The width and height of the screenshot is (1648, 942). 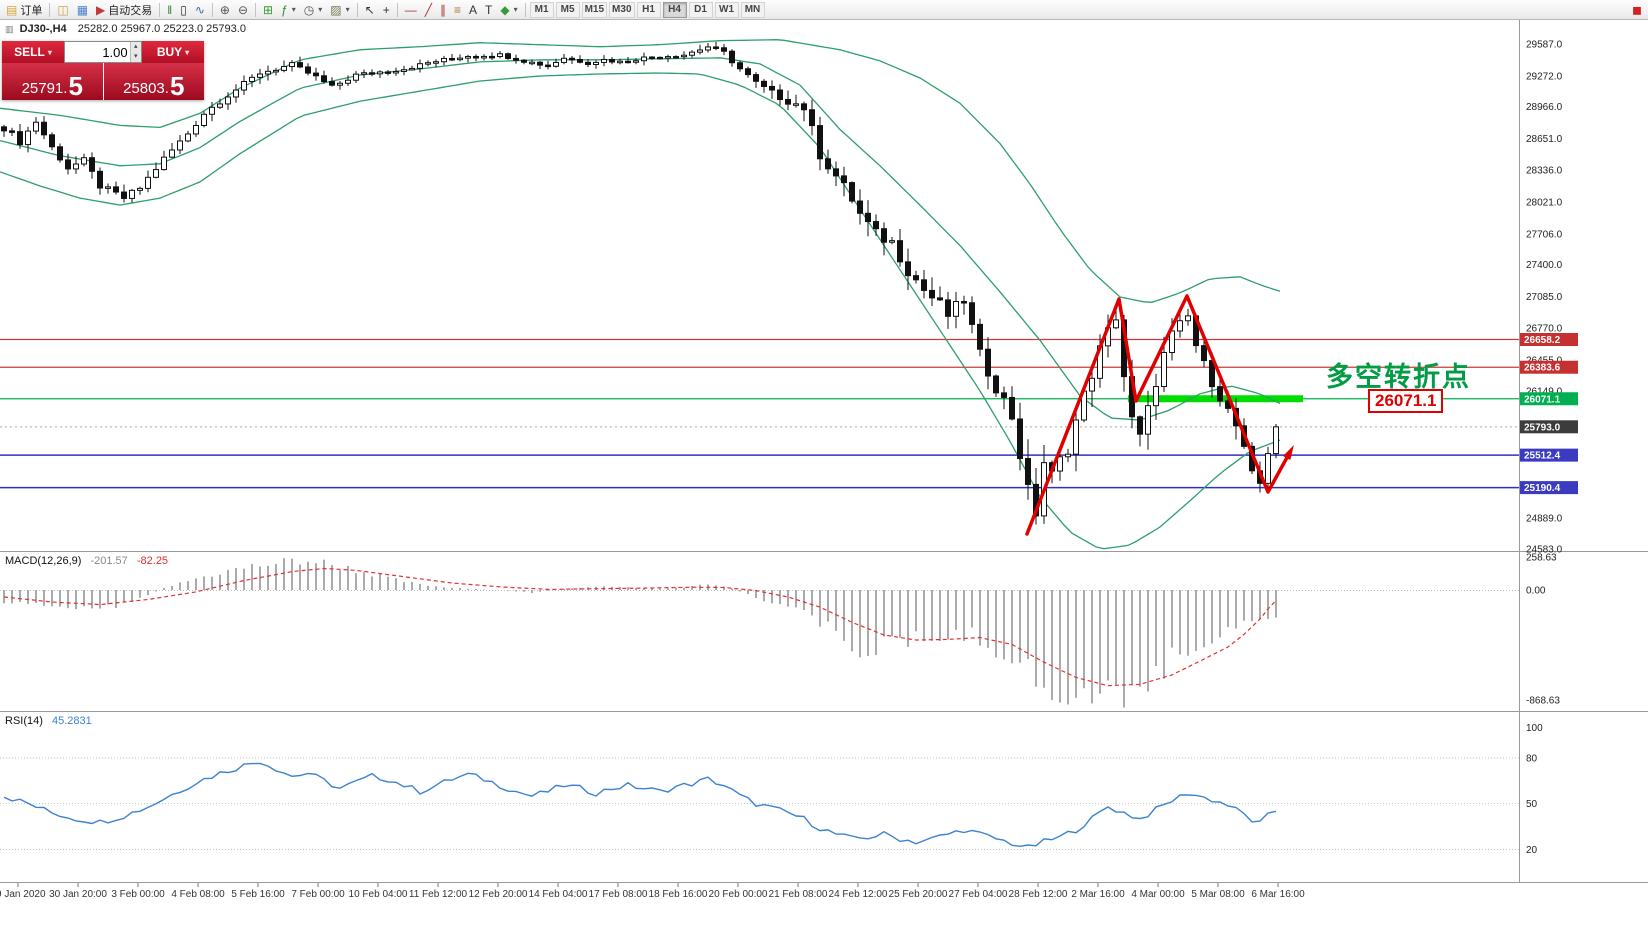 I want to click on channel-icon-glyph: ∥, so click(x=442, y=9).